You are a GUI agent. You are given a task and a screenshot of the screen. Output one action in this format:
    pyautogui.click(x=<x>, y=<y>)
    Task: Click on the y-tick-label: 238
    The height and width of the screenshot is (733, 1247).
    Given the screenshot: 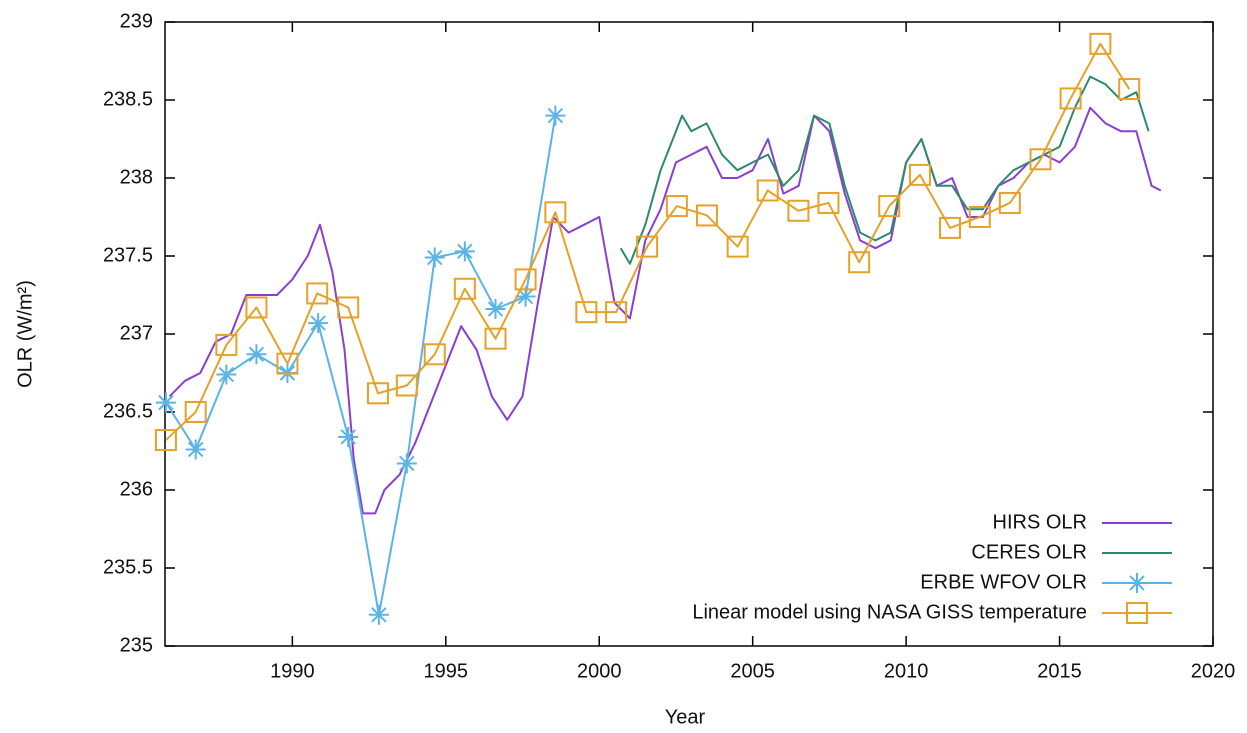 What is the action you would take?
    pyautogui.click(x=136, y=177)
    